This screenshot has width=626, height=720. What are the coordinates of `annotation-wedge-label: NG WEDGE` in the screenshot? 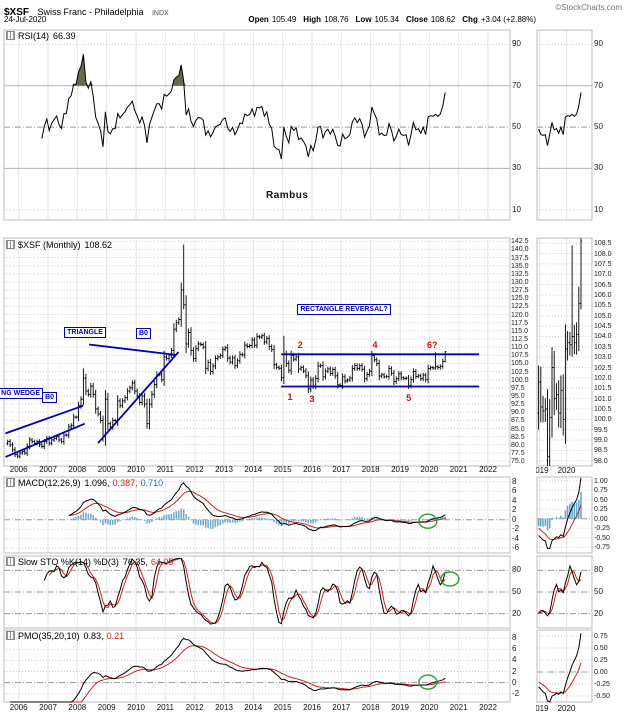 It's located at (22, 394).